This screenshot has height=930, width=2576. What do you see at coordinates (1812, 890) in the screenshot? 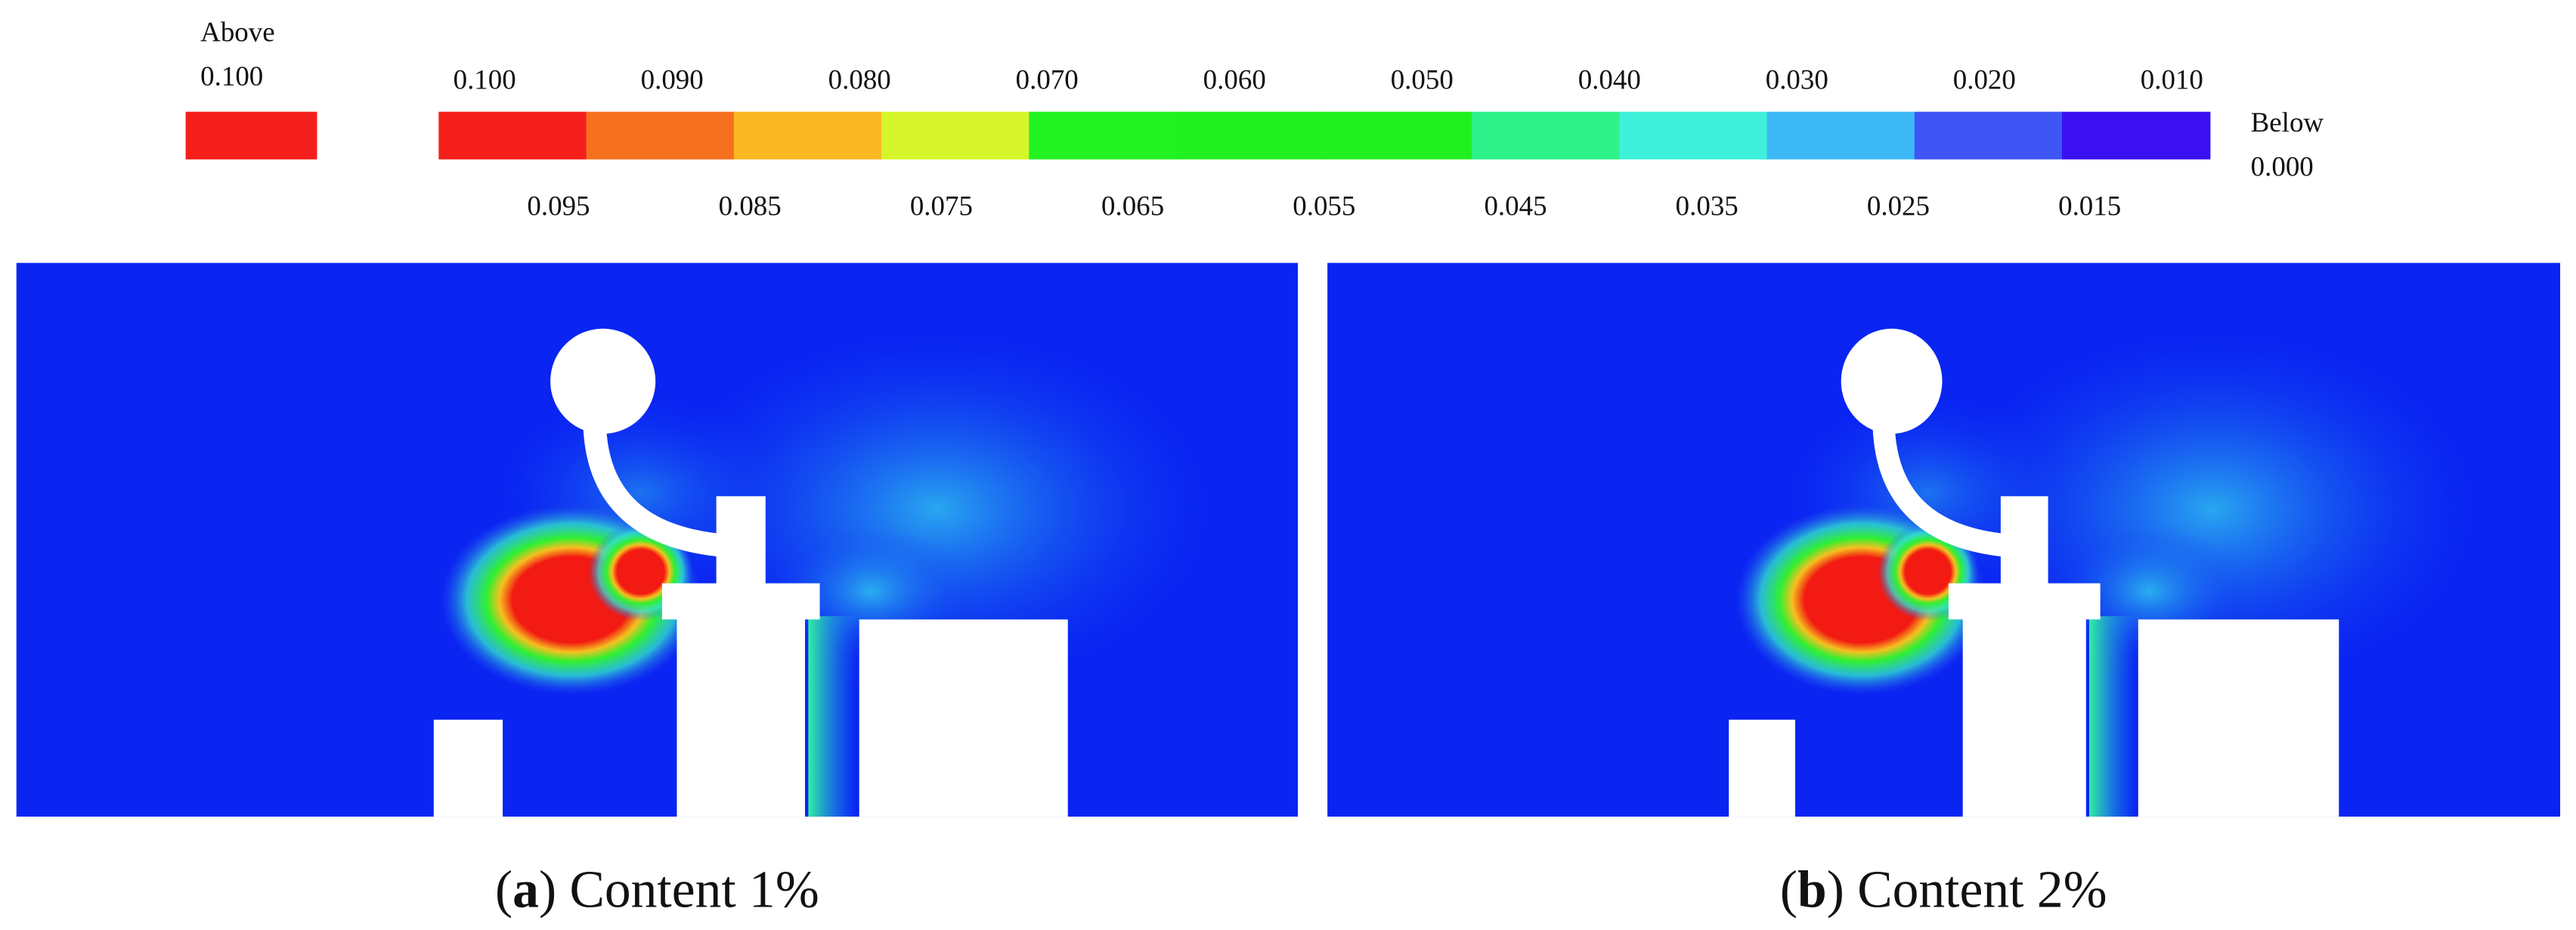
I see `caption-part: b` at bounding box center [1812, 890].